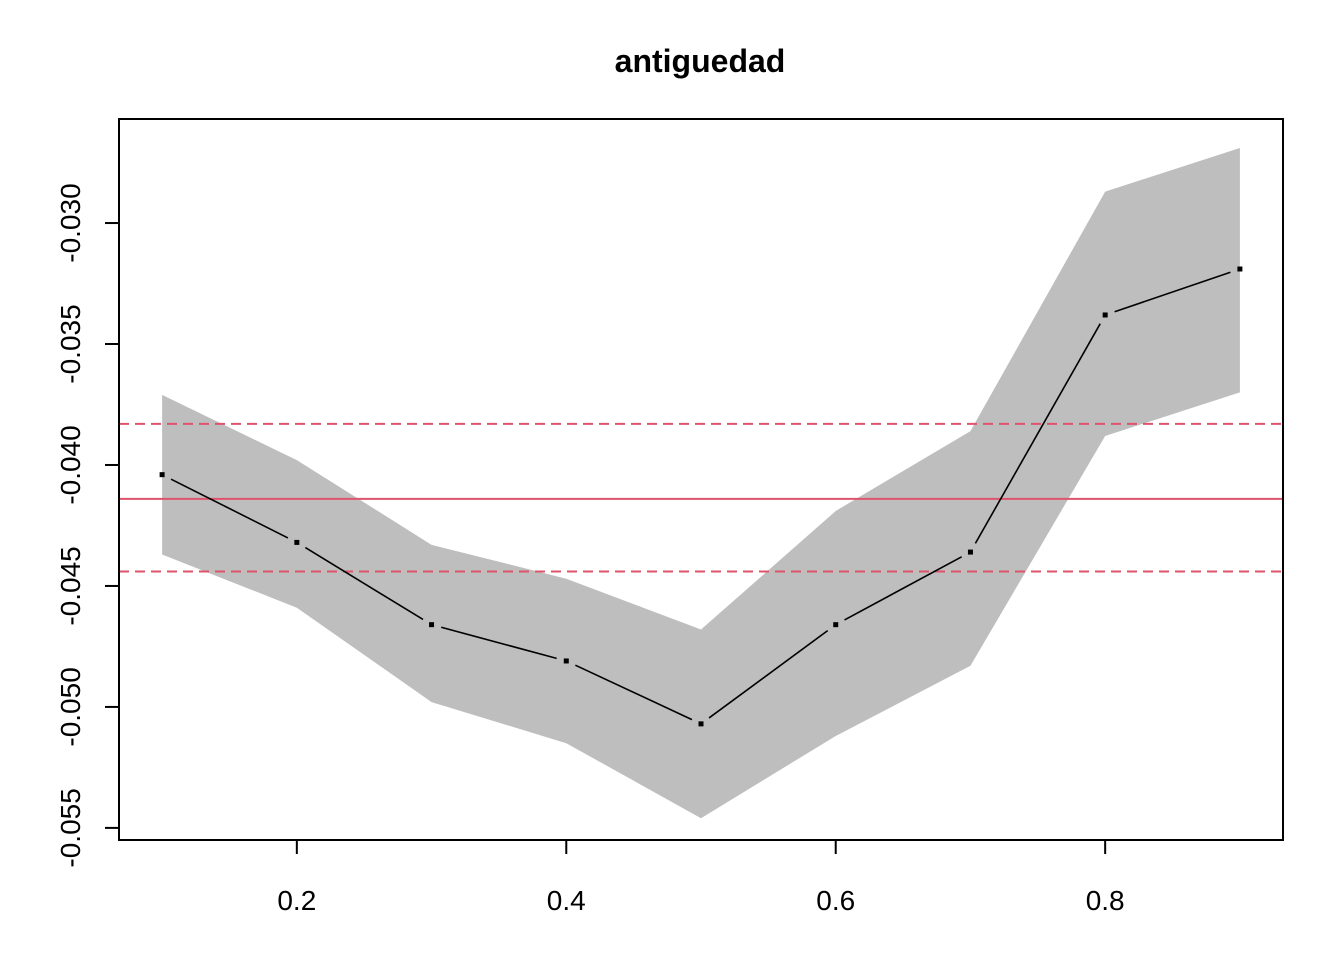 This screenshot has width=1344, height=960. What do you see at coordinates (835, 900) in the screenshot?
I see `x-tick-label: 0.6` at bounding box center [835, 900].